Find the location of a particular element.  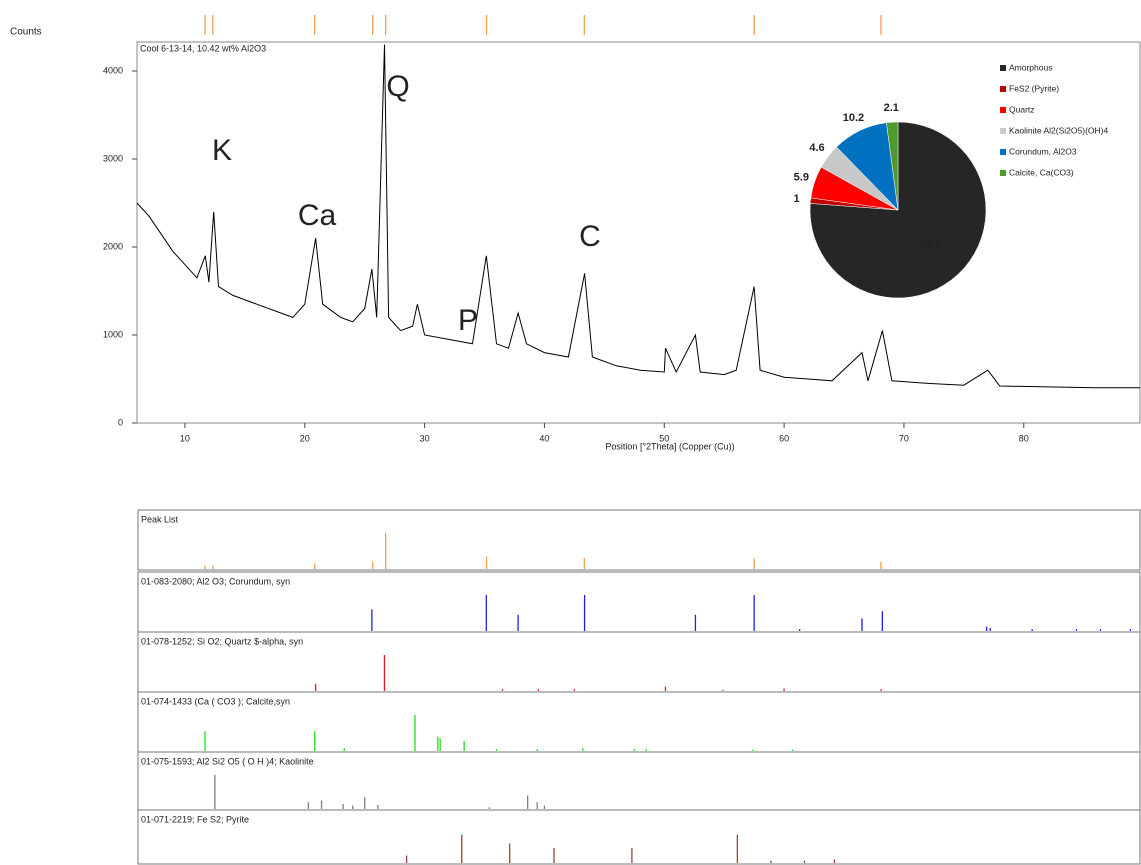

x-tick-label: 60 is located at coordinates (784, 438).